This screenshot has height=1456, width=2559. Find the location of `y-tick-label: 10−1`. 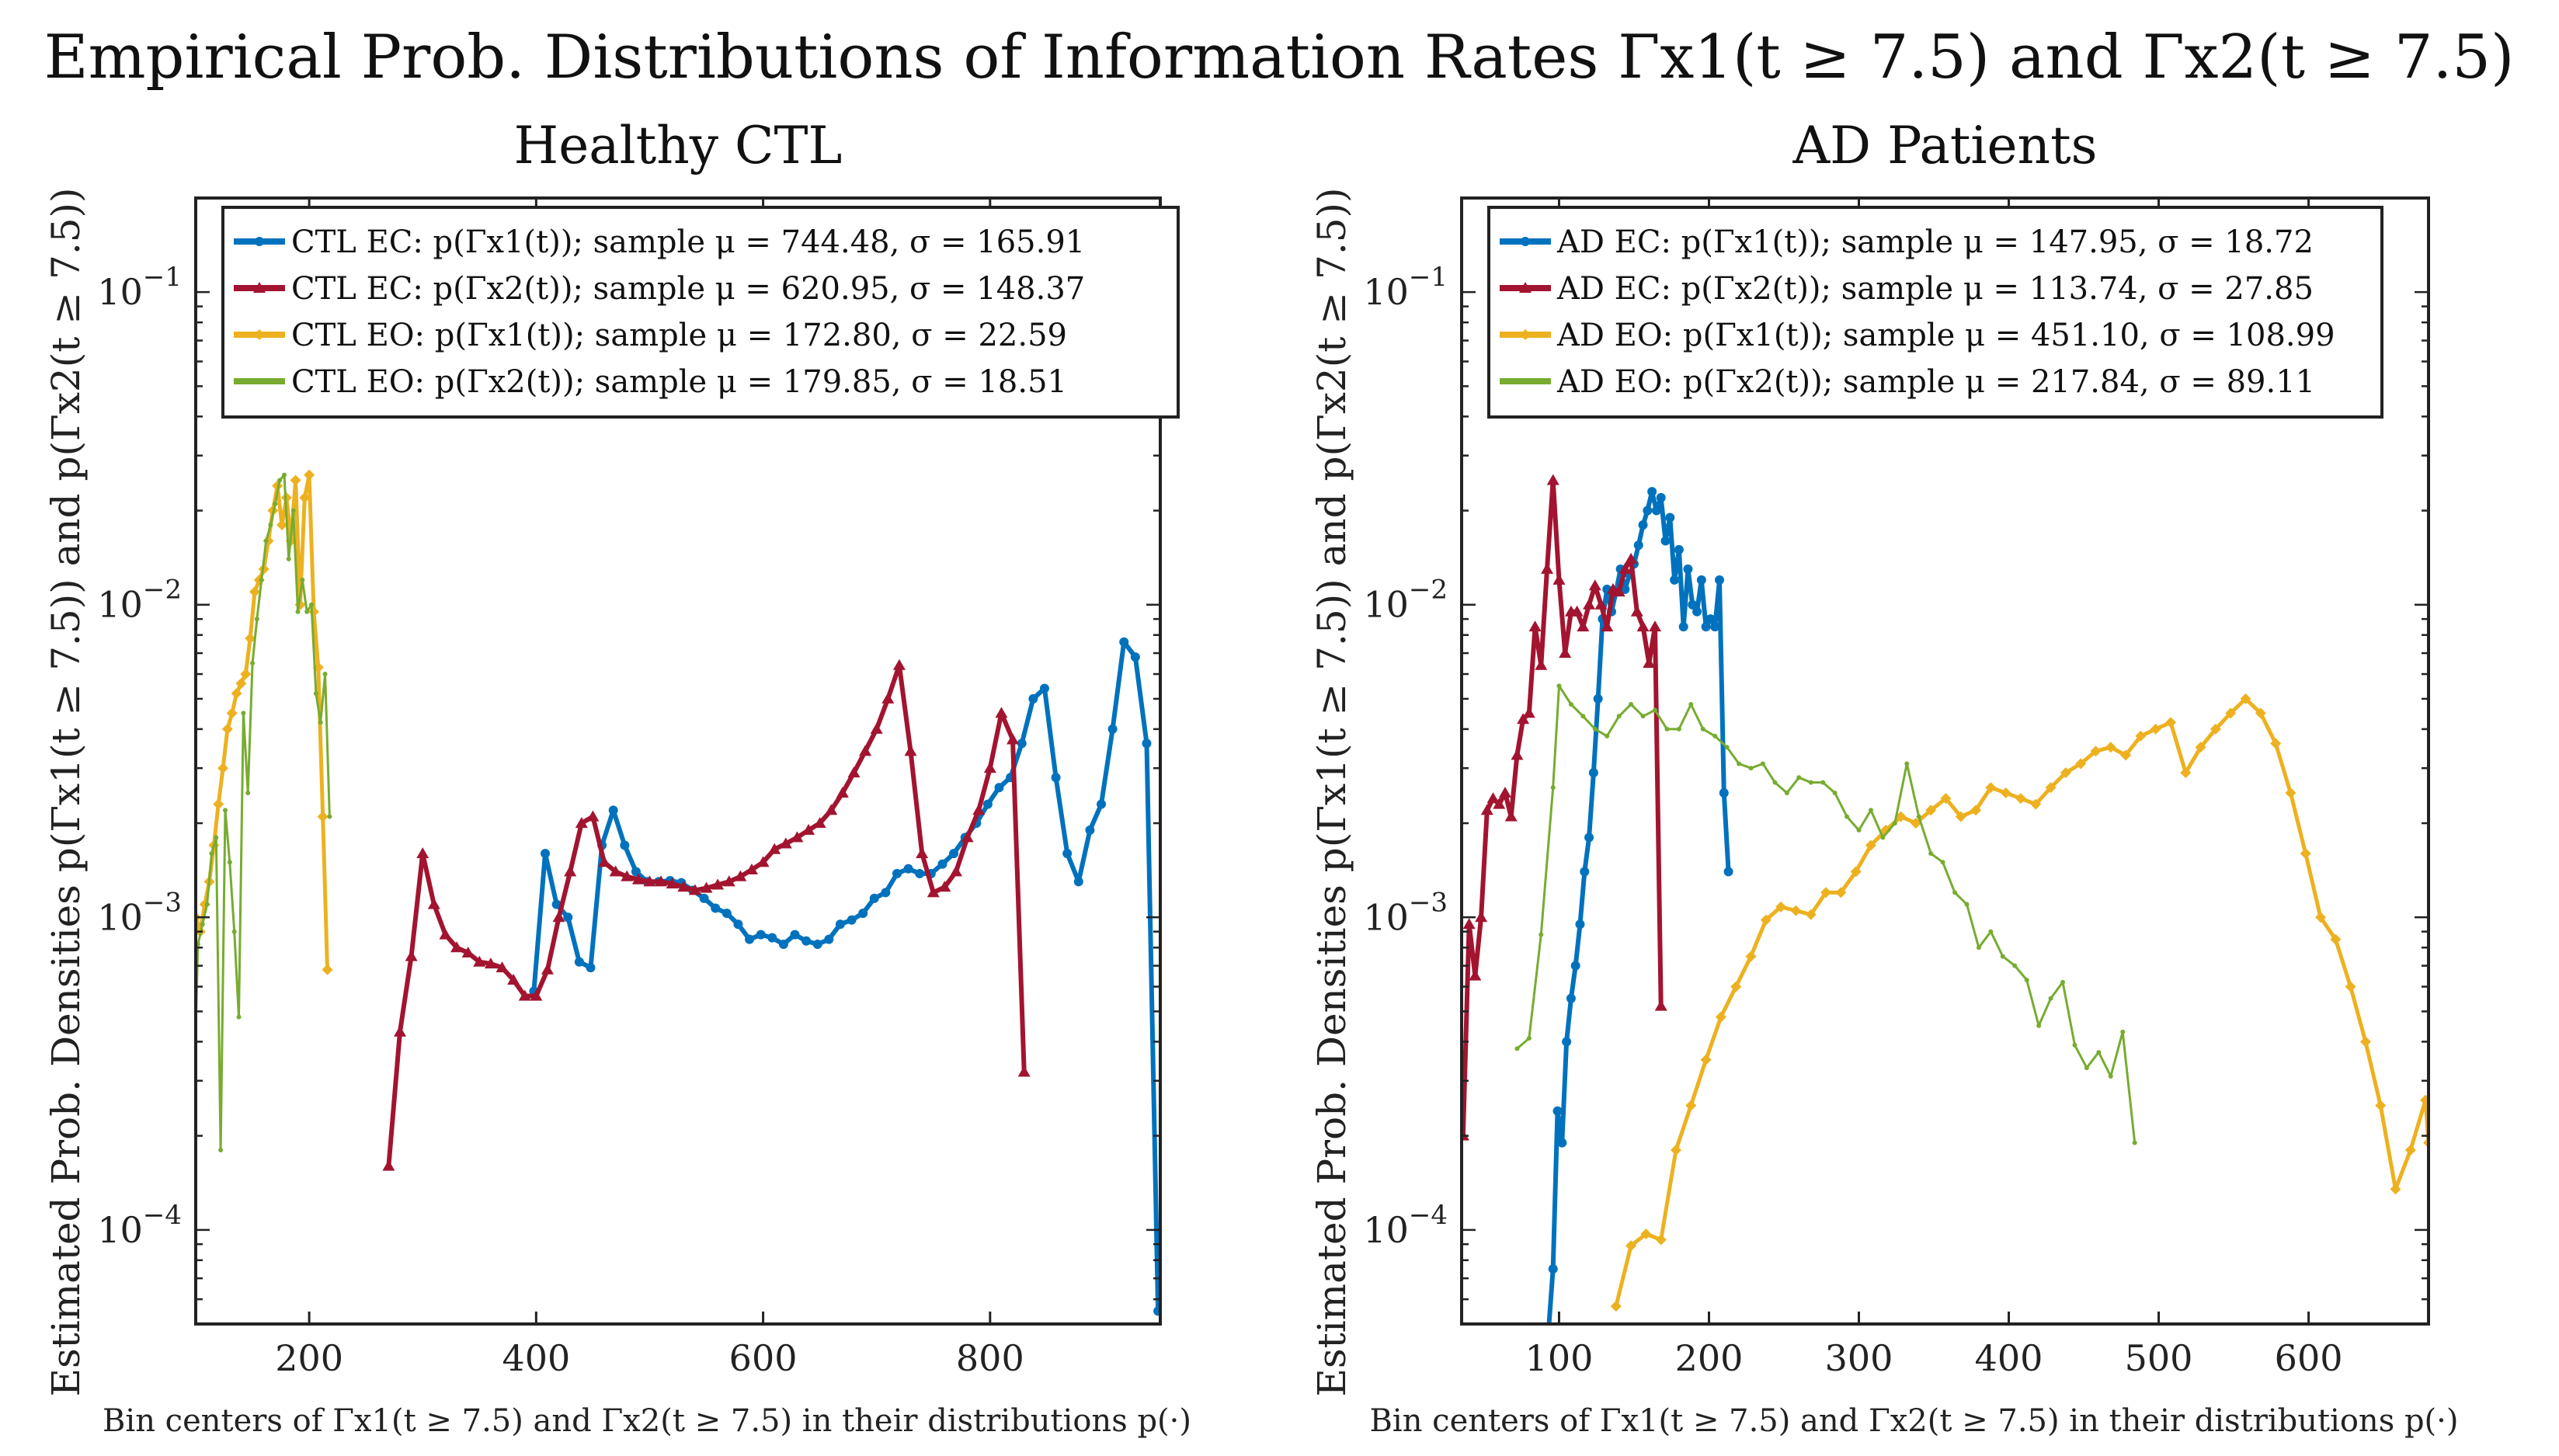

y-tick-label: 10−1 is located at coordinates (139, 287).